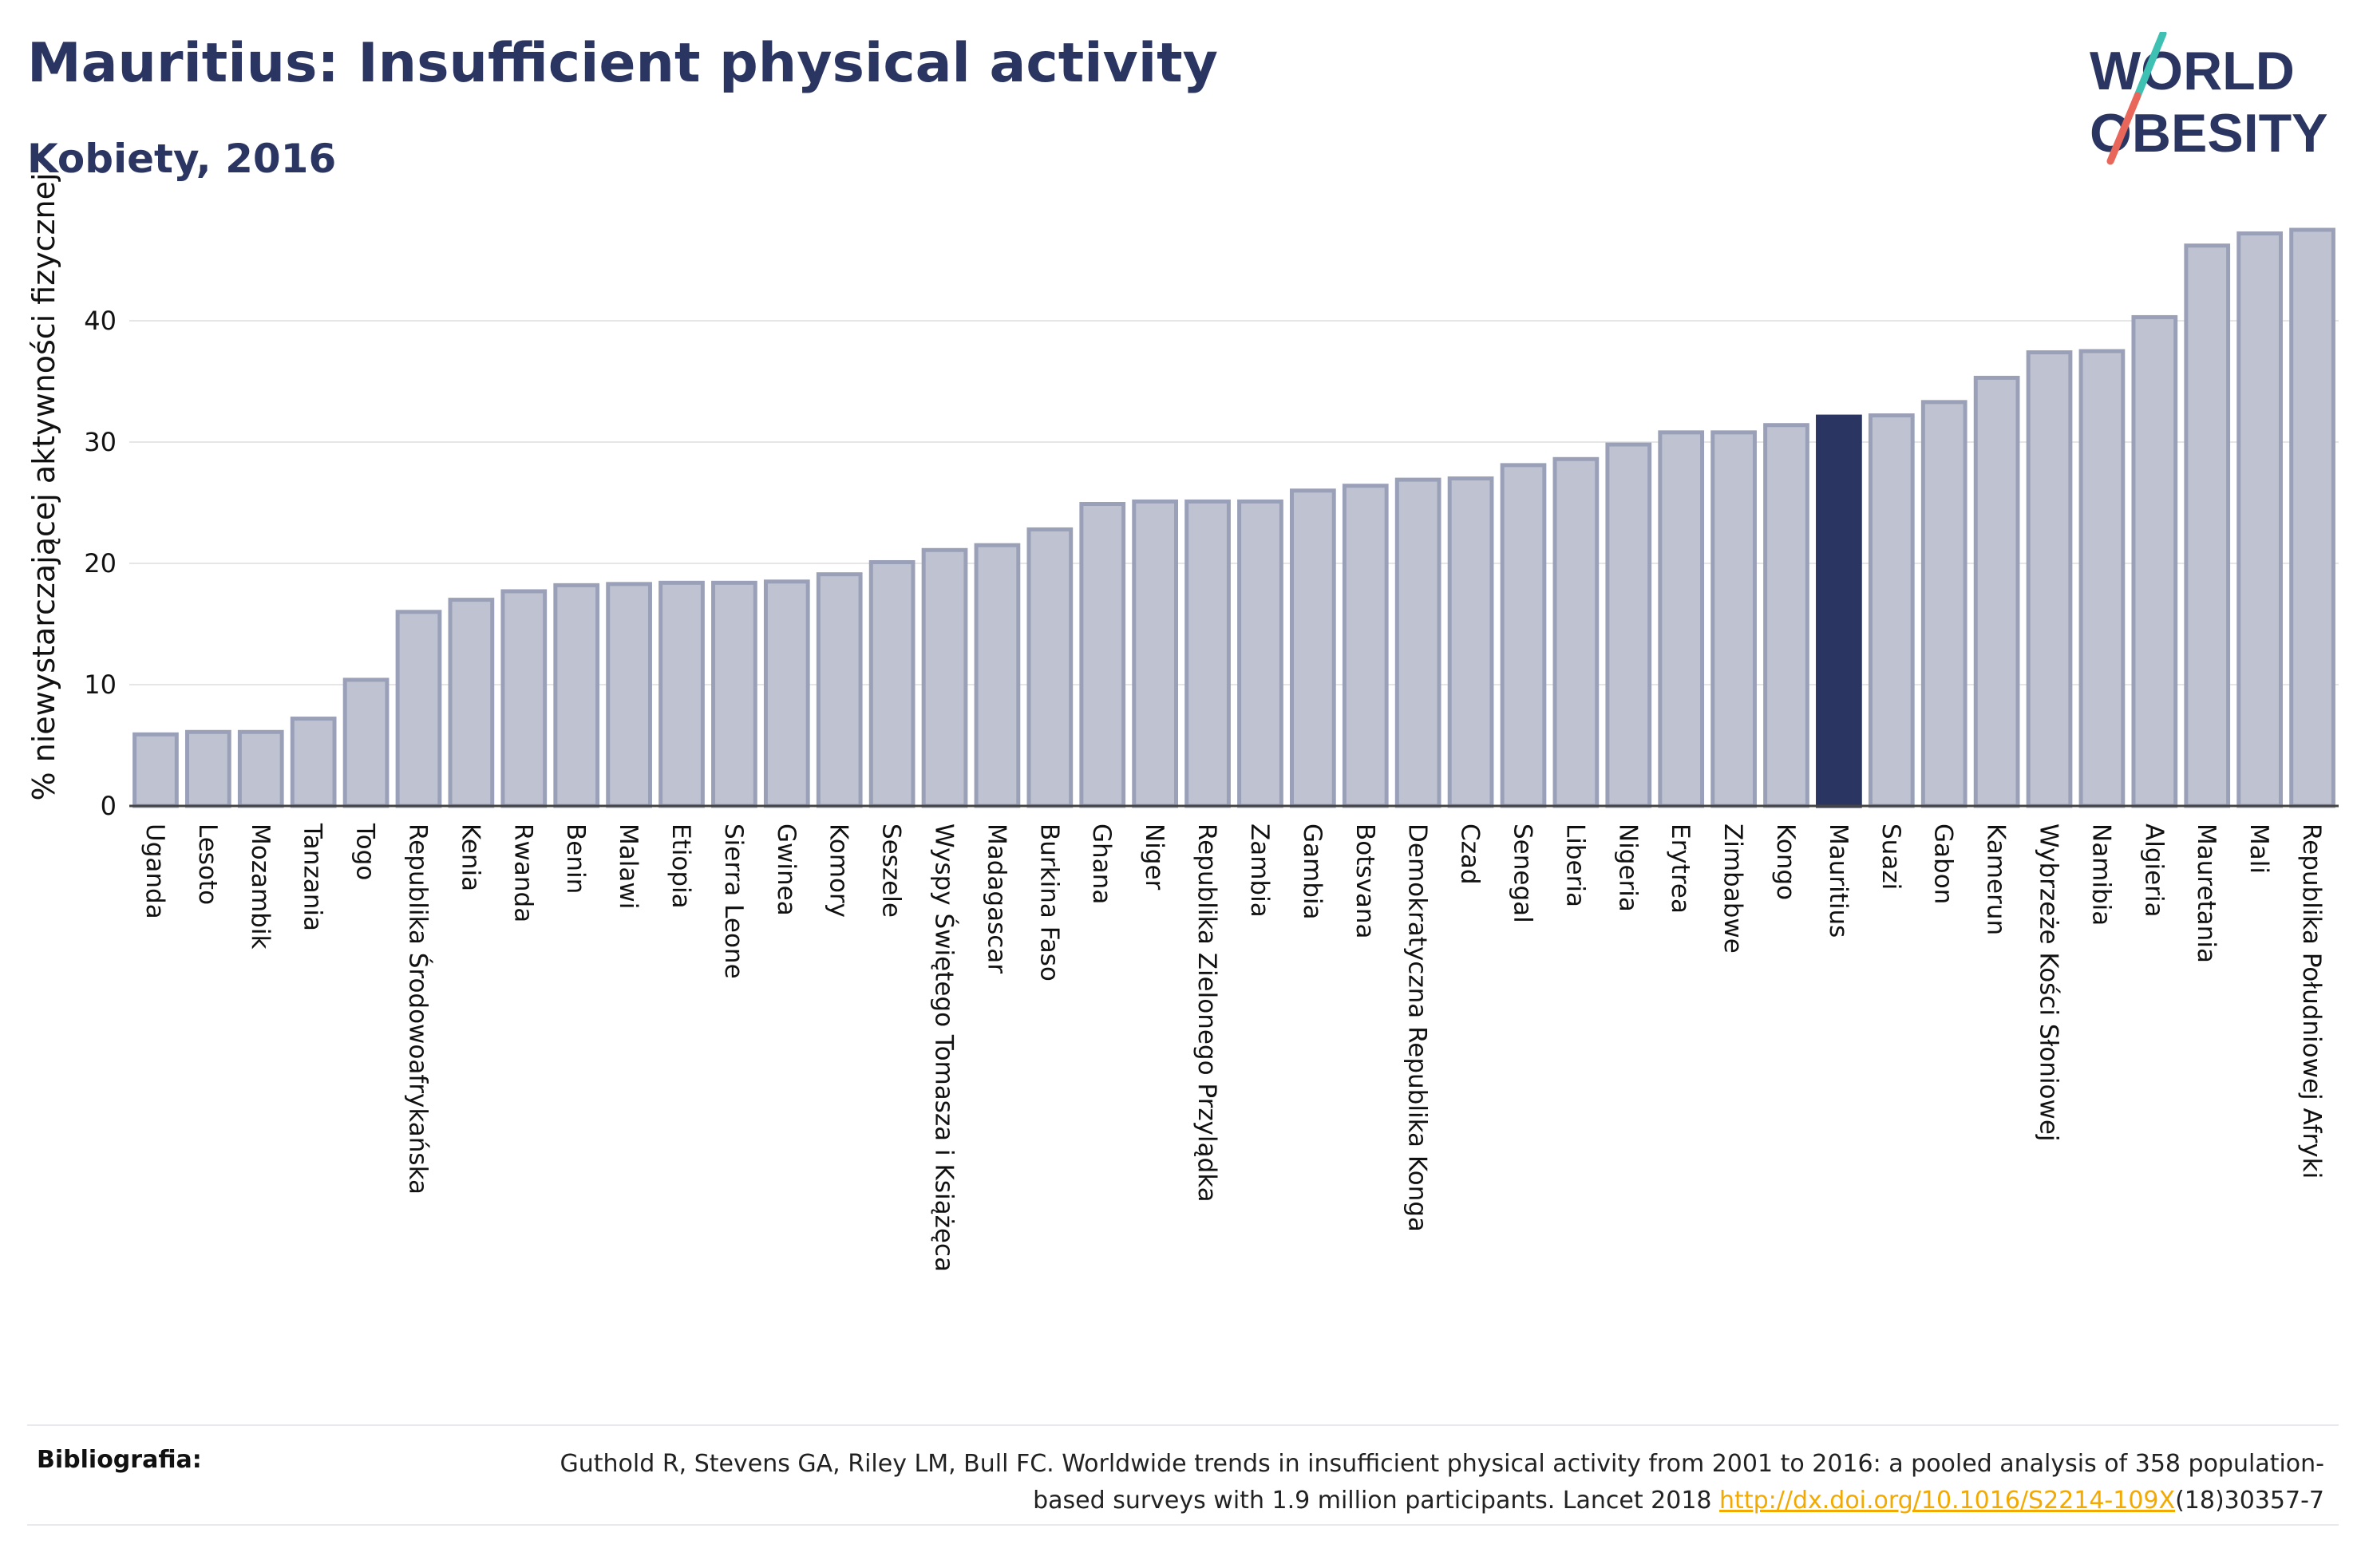 This screenshot has height=1568, width=2361. I want to click on x-tick-label: Tanzania, so click(313, 877).